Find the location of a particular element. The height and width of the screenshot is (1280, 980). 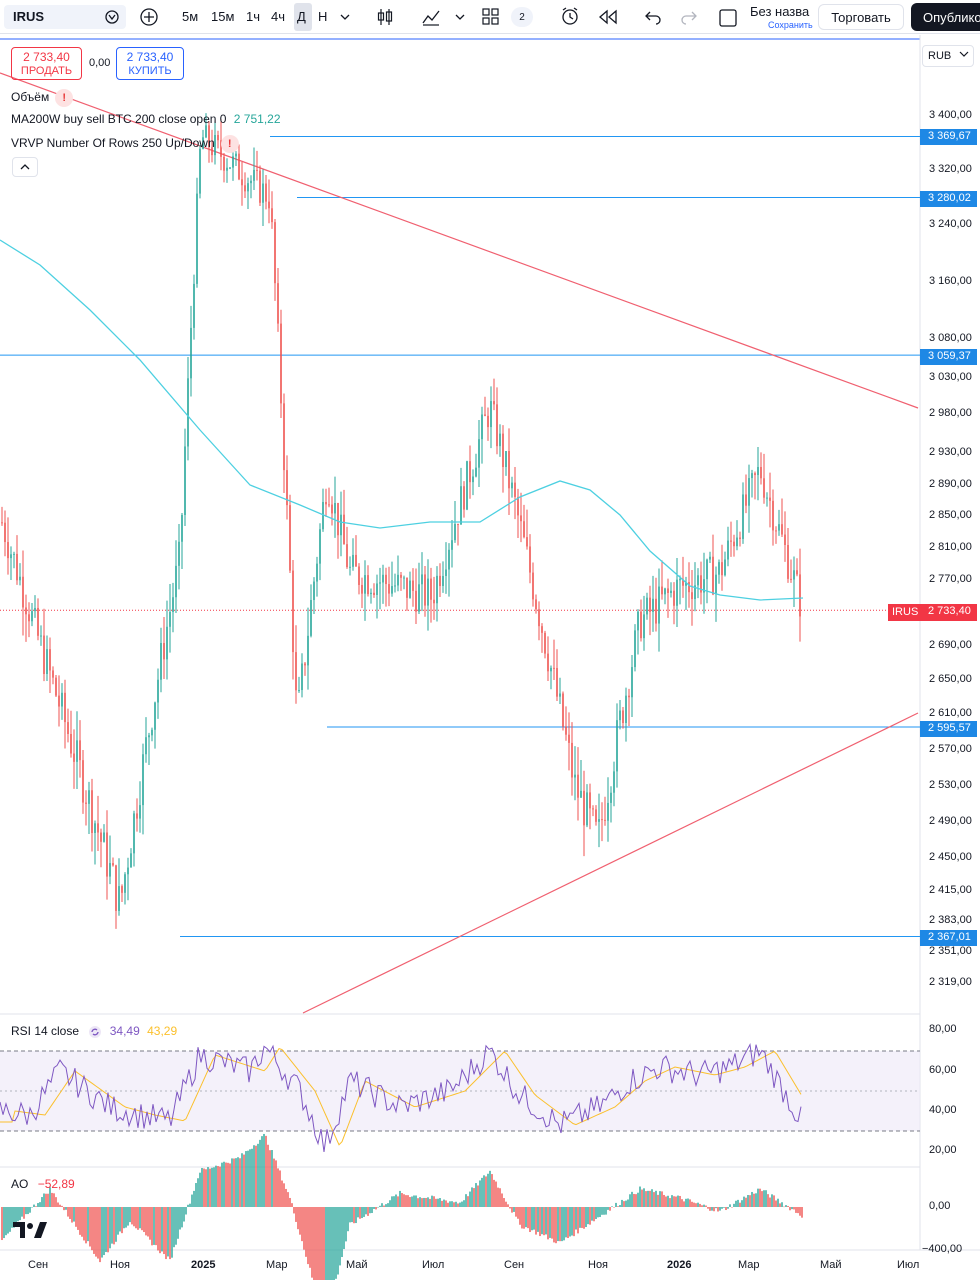

interval-day: Д is located at coordinates (301, 16).